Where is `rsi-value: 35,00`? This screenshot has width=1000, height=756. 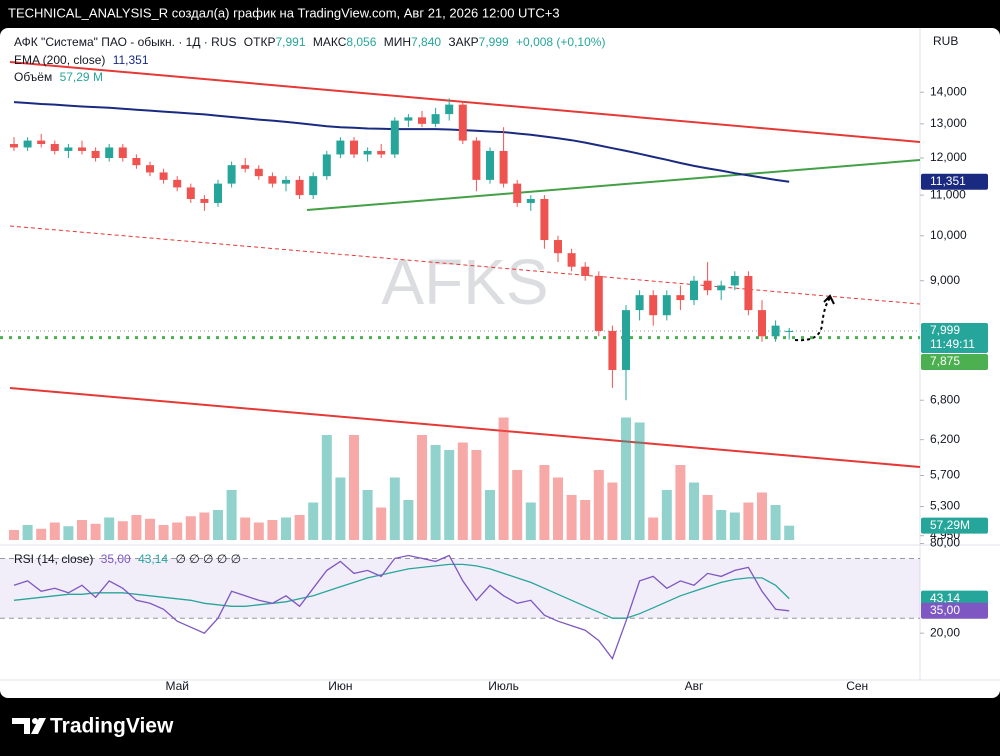 rsi-value: 35,00 is located at coordinates (115, 559).